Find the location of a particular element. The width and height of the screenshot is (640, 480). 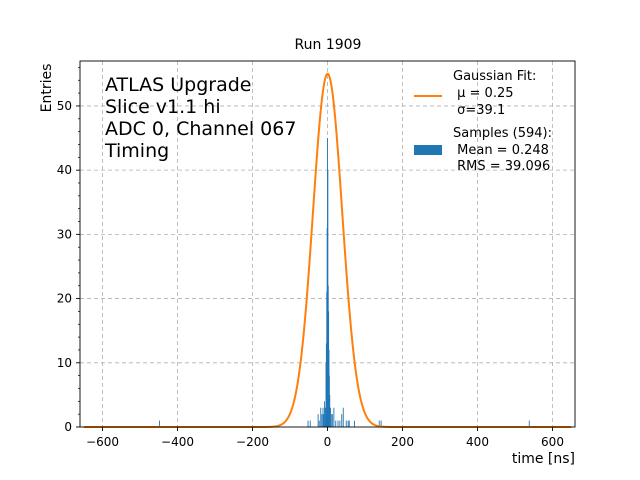

x-tick-label: −200 is located at coordinates (252, 442).